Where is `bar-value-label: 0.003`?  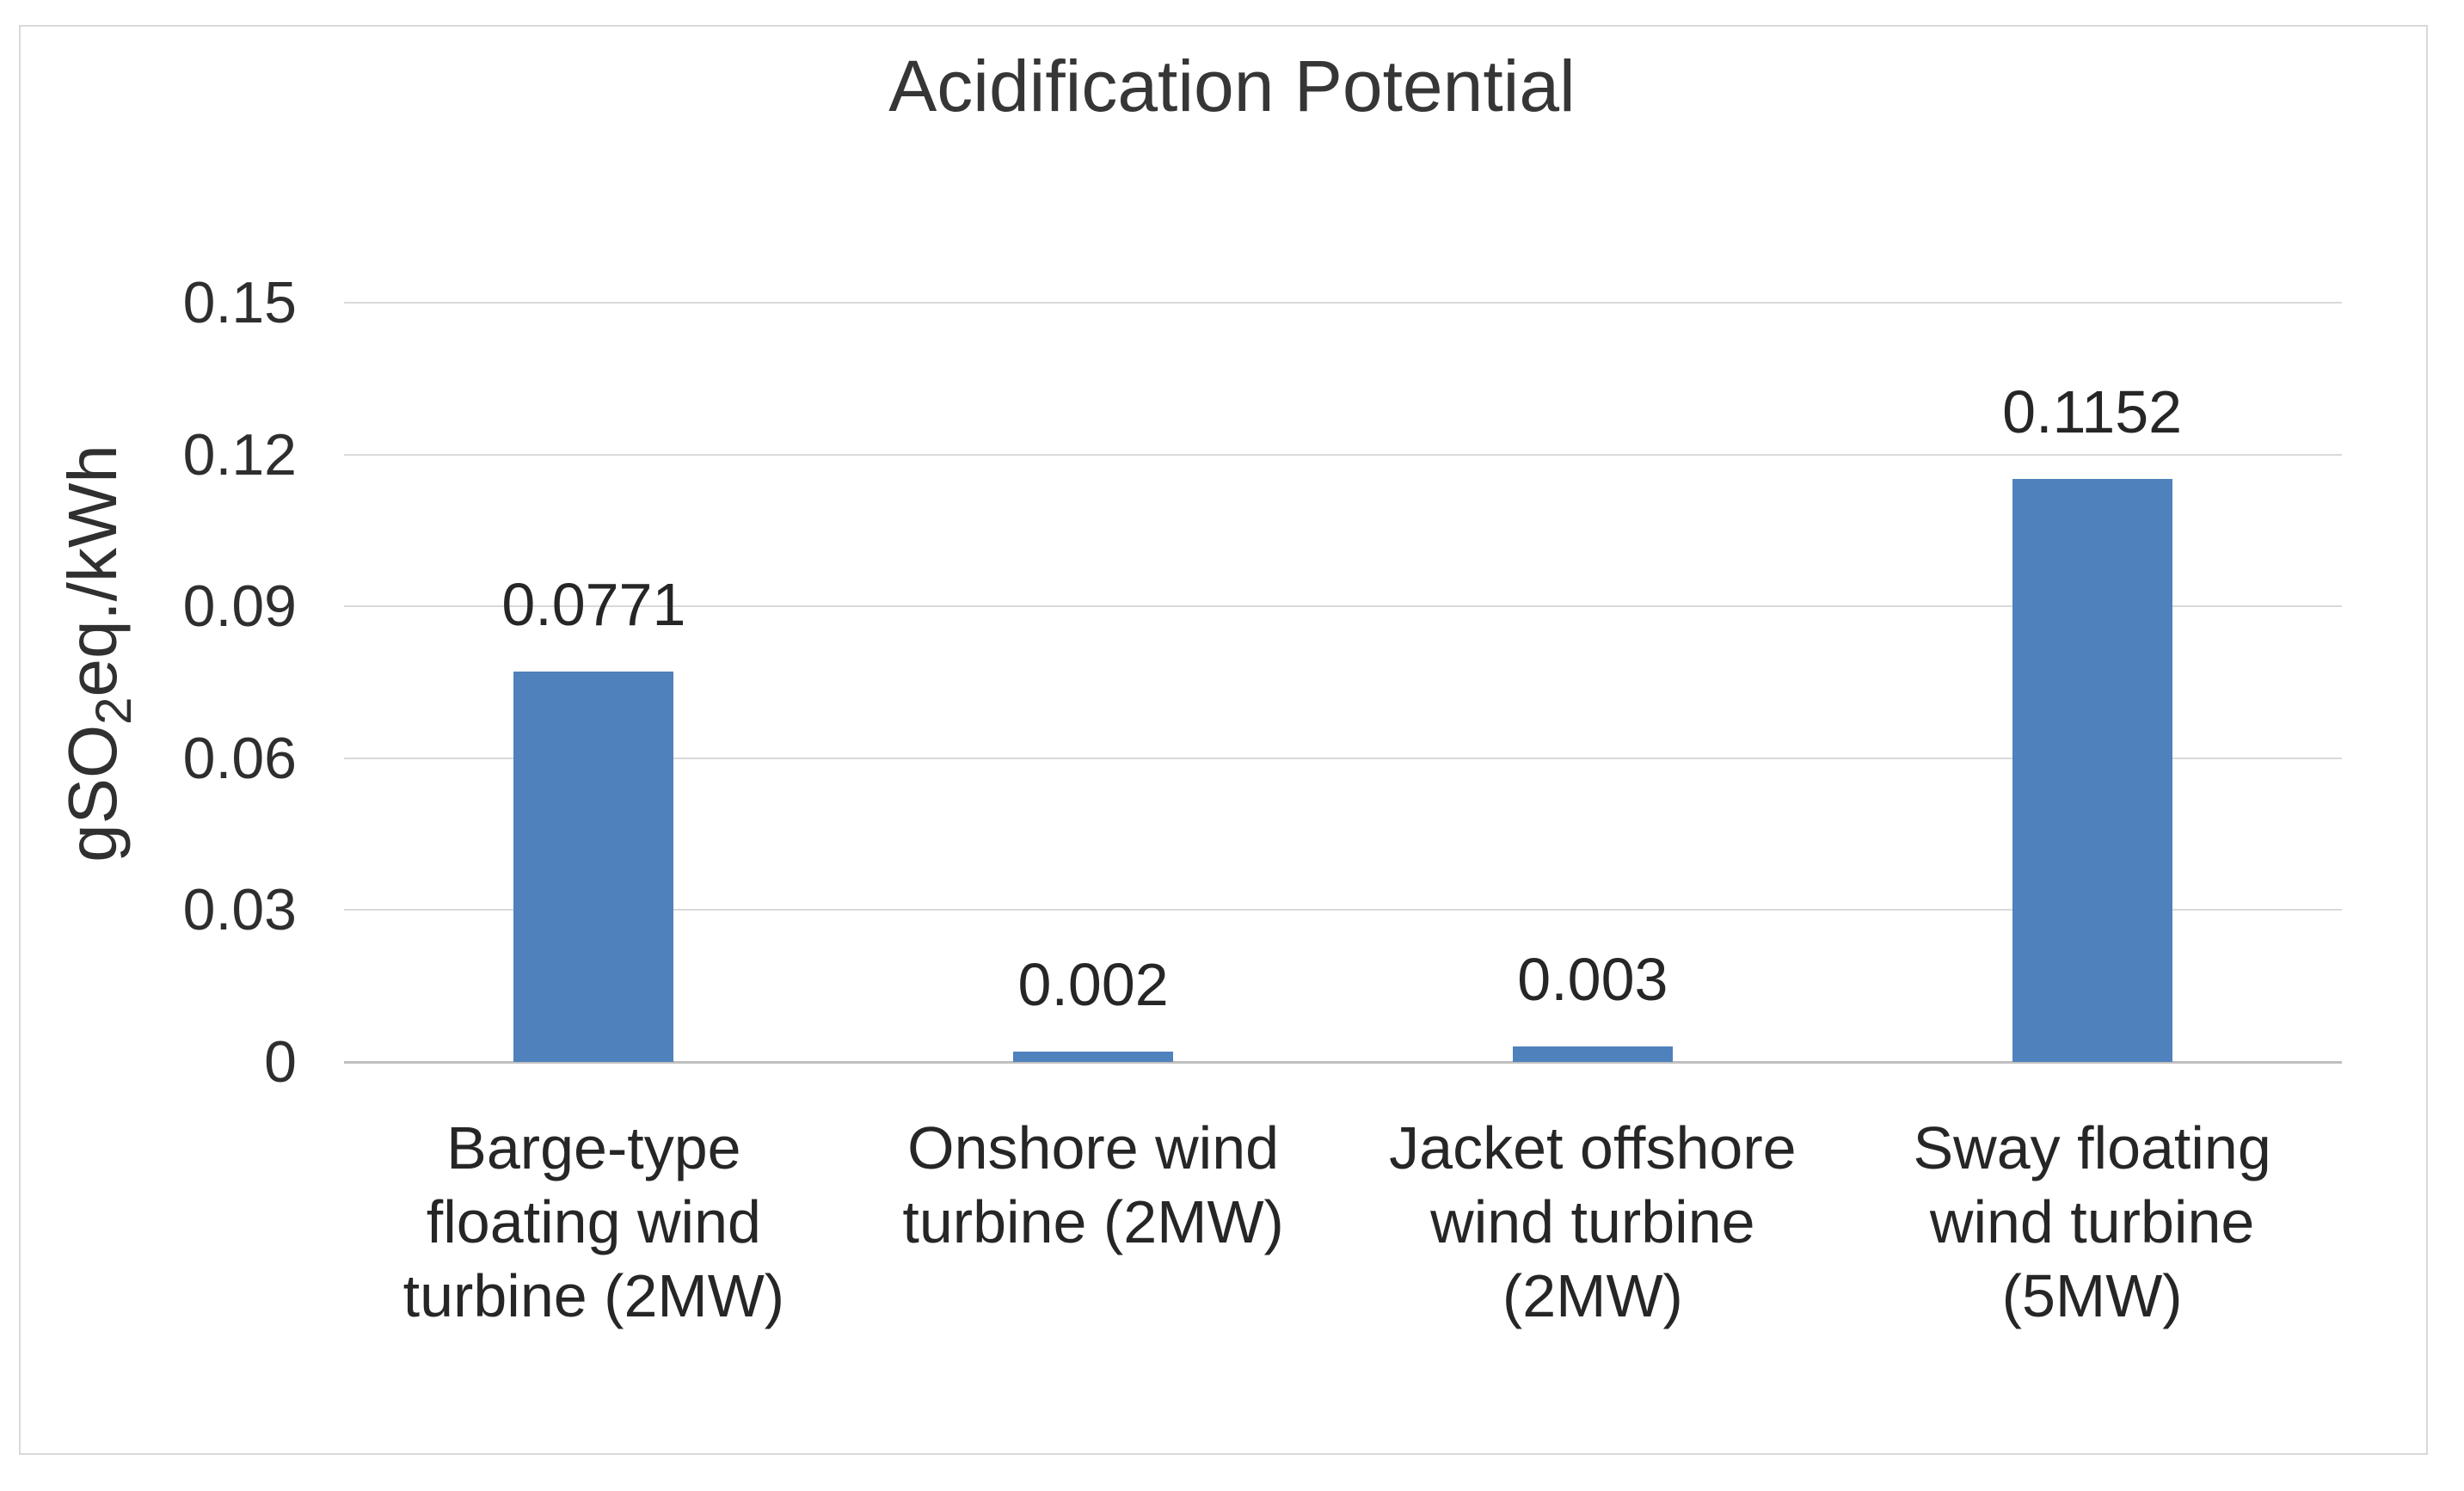
bar-value-label: 0.003 is located at coordinates (1593, 979).